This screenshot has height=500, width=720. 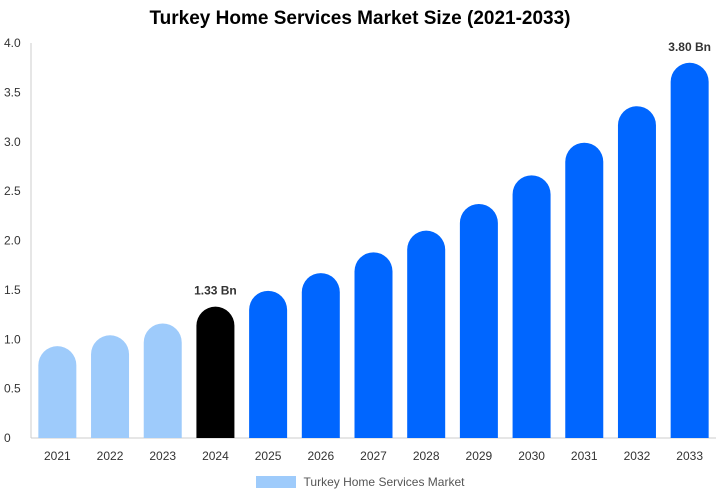 What do you see at coordinates (384, 482) in the screenshot?
I see `legend-label: Turkey Home Services Market` at bounding box center [384, 482].